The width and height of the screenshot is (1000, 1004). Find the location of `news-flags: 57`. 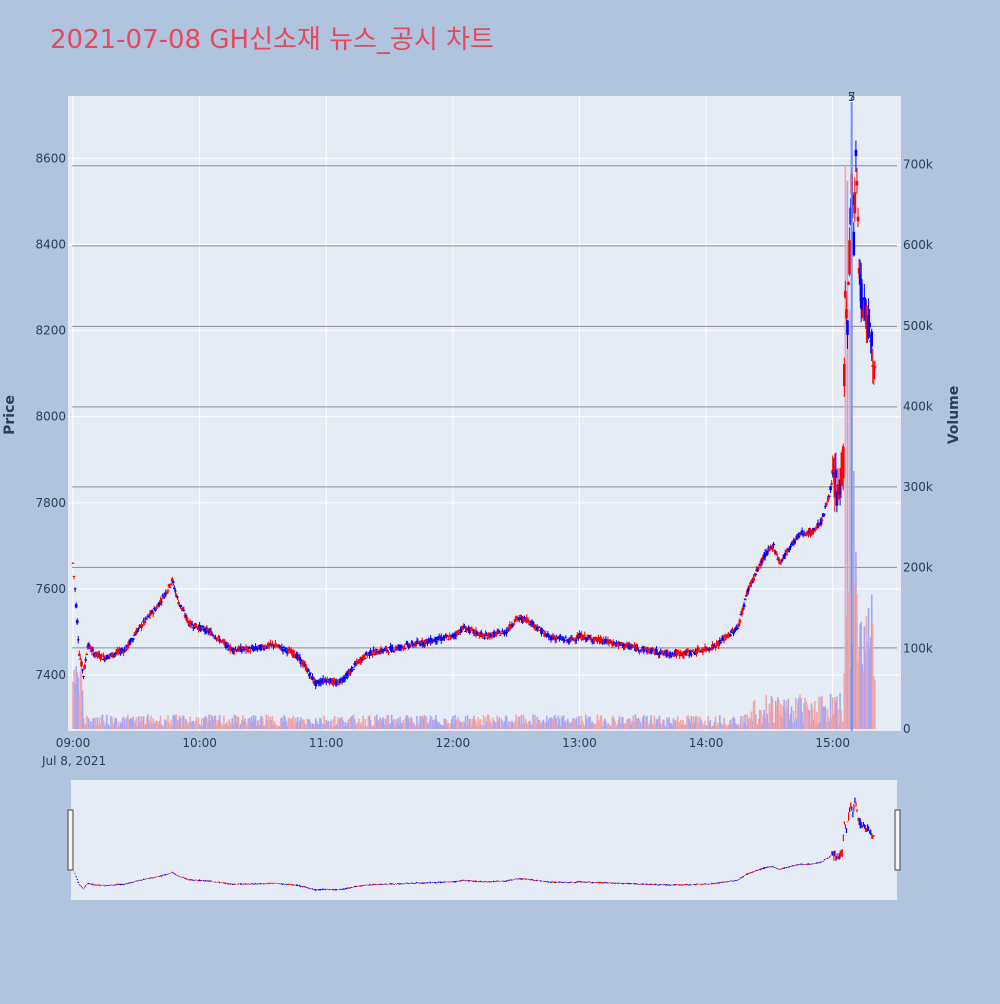

news-flags: 57 is located at coordinates (852, 410).